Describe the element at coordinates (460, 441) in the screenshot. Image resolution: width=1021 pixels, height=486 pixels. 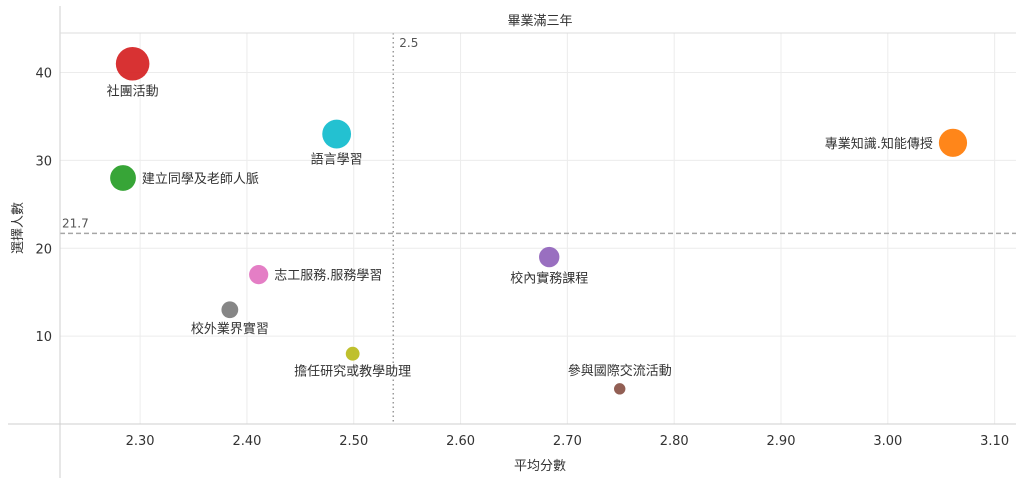
I see `x-tick-label: 2.60` at that location.